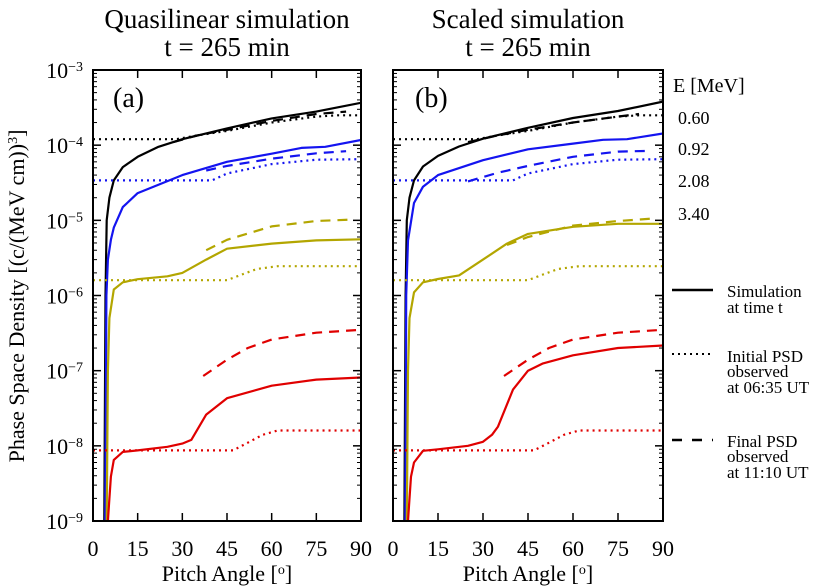 Image resolution: width=830 pixels, height=587 pixels. What do you see at coordinates (64, 296) in the screenshot?
I see `y-tick-label: 10⁻⁶` at bounding box center [64, 296].